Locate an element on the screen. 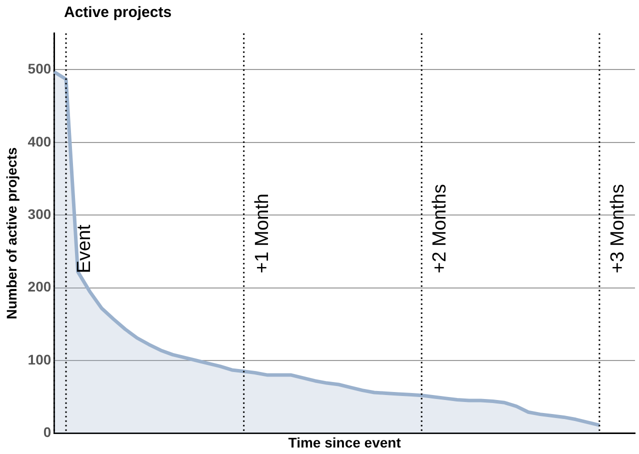 The height and width of the screenshot is (454, 639). y-tick-label: 400 is located at coordinates (40, 141).